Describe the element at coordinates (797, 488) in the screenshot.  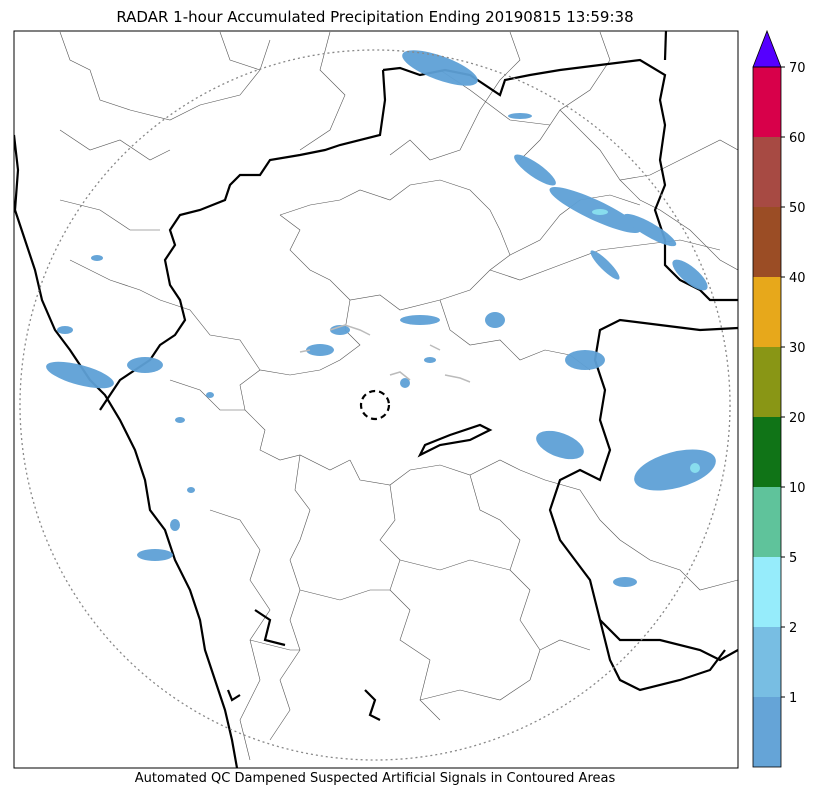
I see `colorbar-tick-label: 10` at that location.